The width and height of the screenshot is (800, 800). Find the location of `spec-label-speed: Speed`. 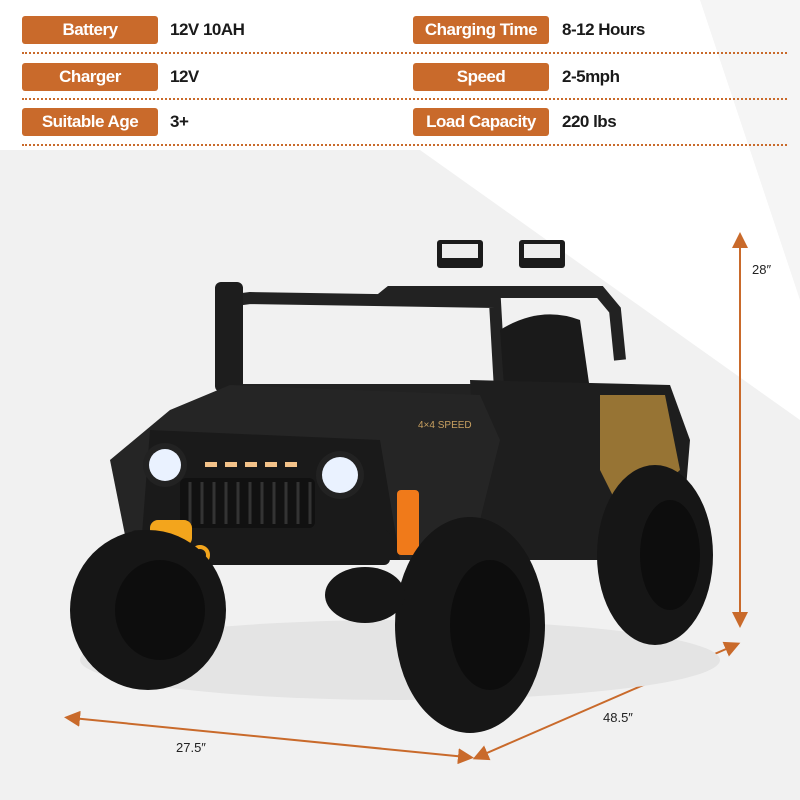

spec-label-speed: Speed is located at coordinates (481, 77).